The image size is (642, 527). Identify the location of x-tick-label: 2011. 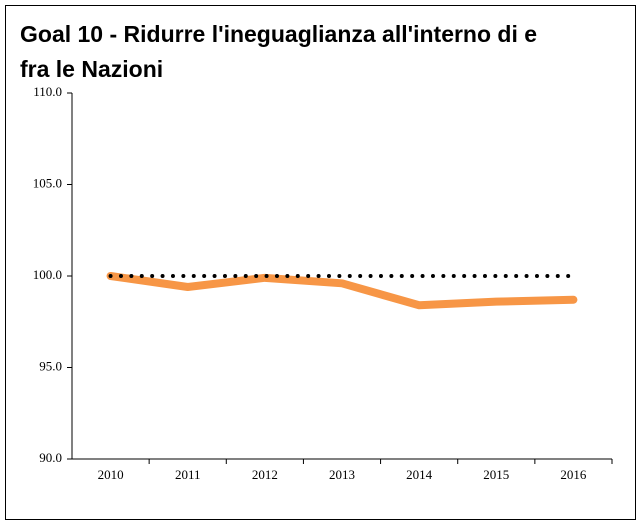
(188, 474).